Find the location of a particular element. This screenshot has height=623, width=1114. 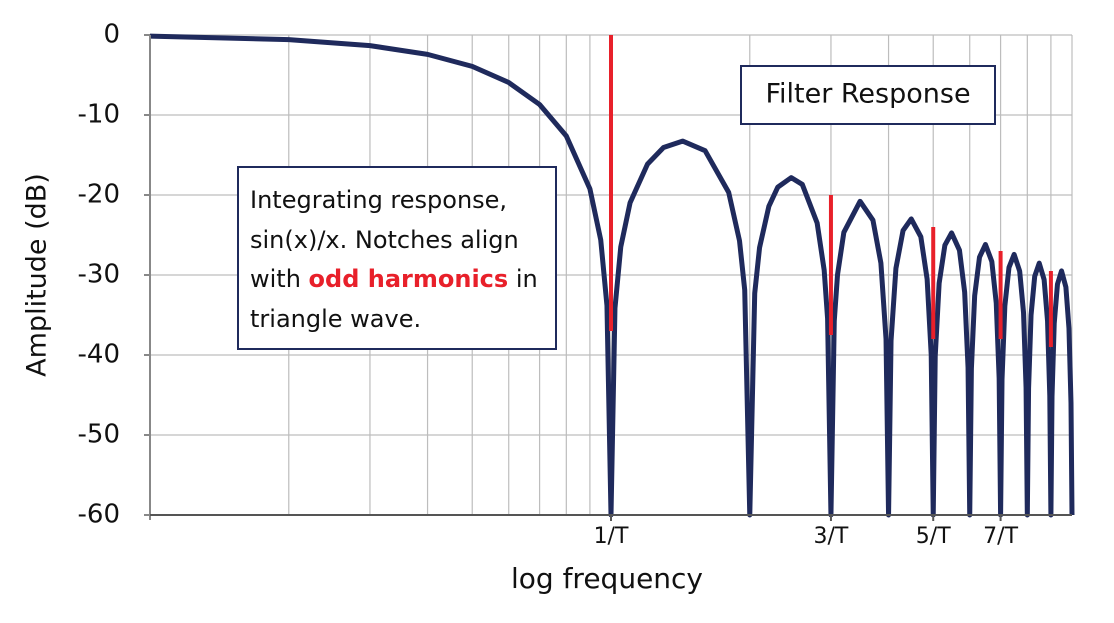

note-highlight: odd harmonics is located at coordinates (409, 279).